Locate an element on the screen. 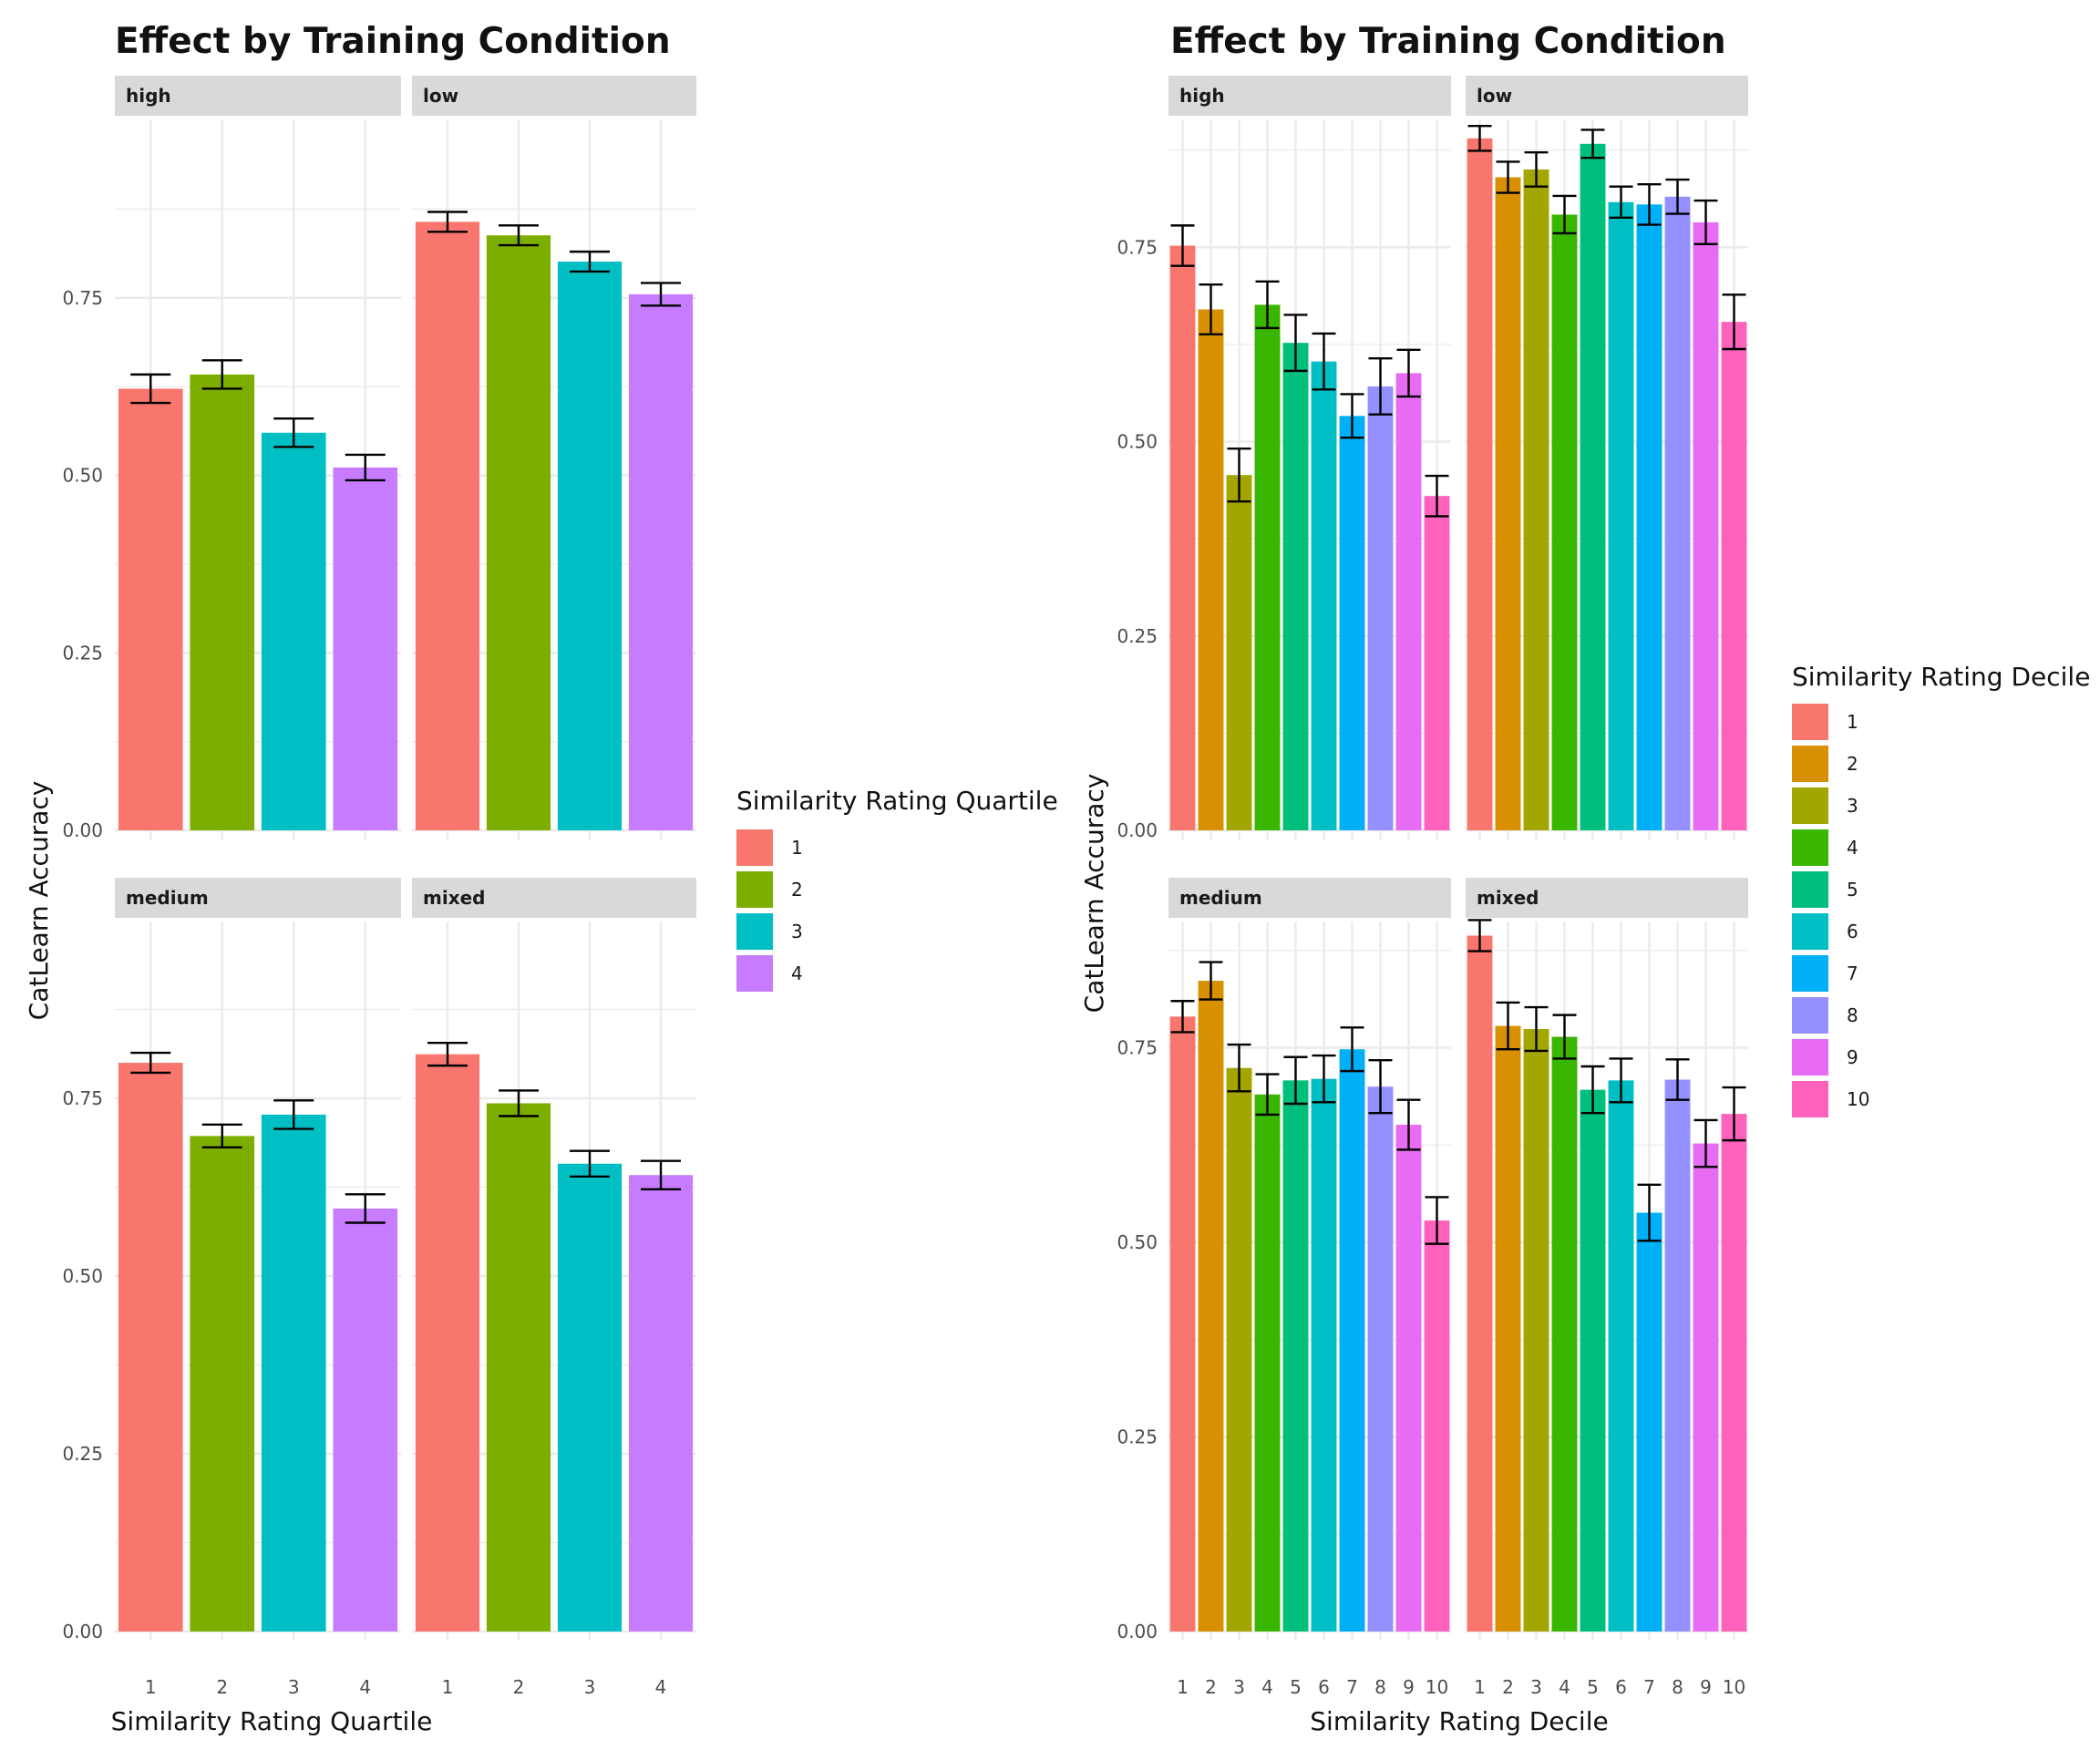 This screenshot has width=2100, height=1750. left-chart-legend-title: Similarity Rating Quartile is located at coordinates (897, 801).